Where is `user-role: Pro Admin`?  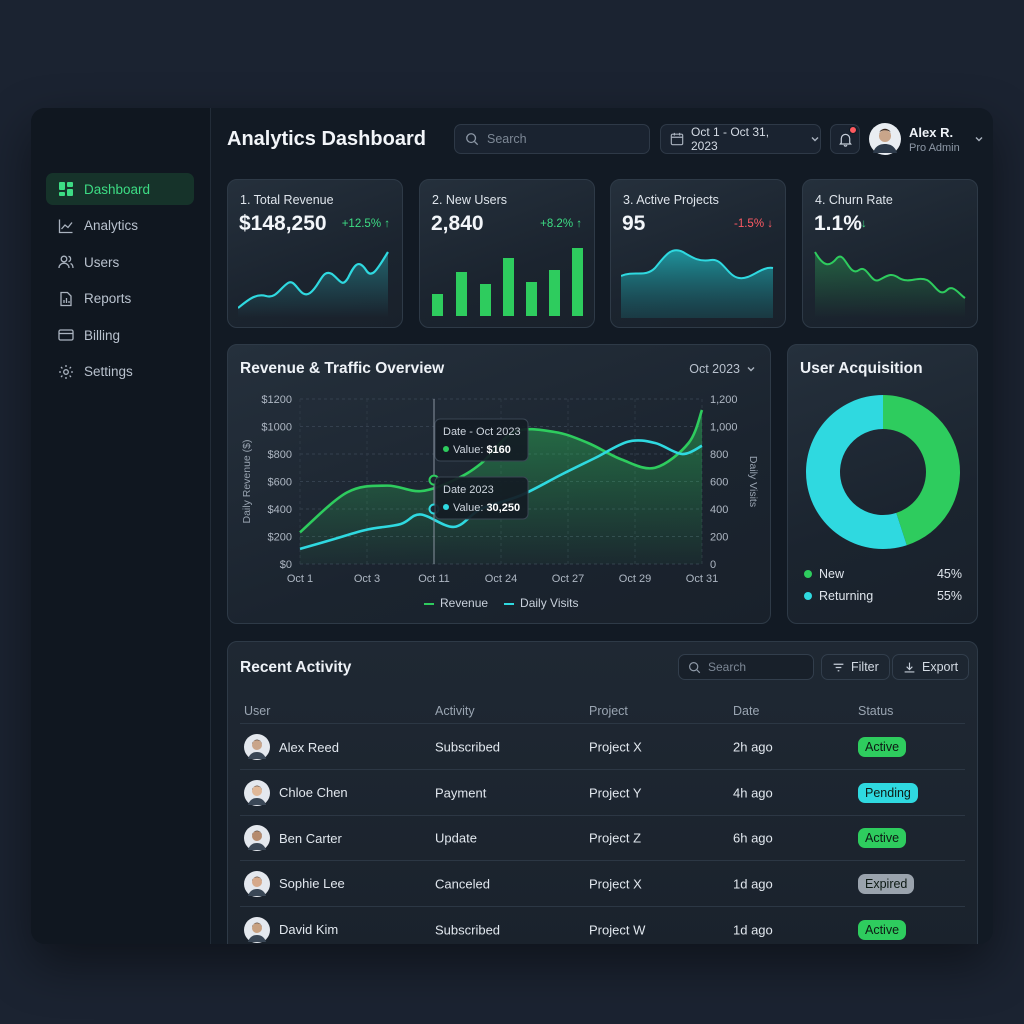 user-role: Pro Admin is located at coordinates (934, 147).